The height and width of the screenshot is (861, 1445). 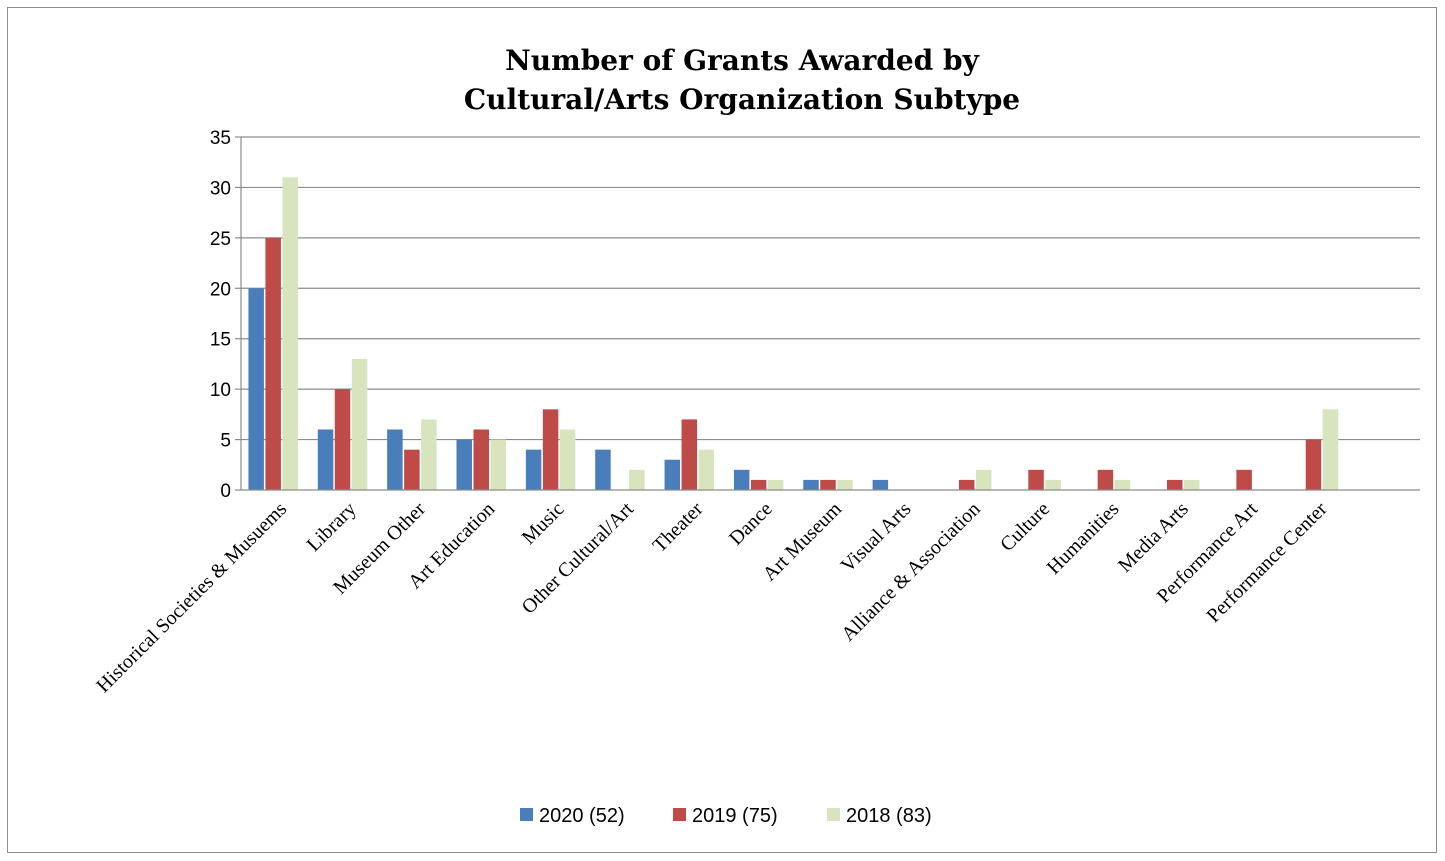 What do you see at coordinates (332, 527) in the screenshot?
I see `x-tick-label: Library` at bounding box center [332, 527].